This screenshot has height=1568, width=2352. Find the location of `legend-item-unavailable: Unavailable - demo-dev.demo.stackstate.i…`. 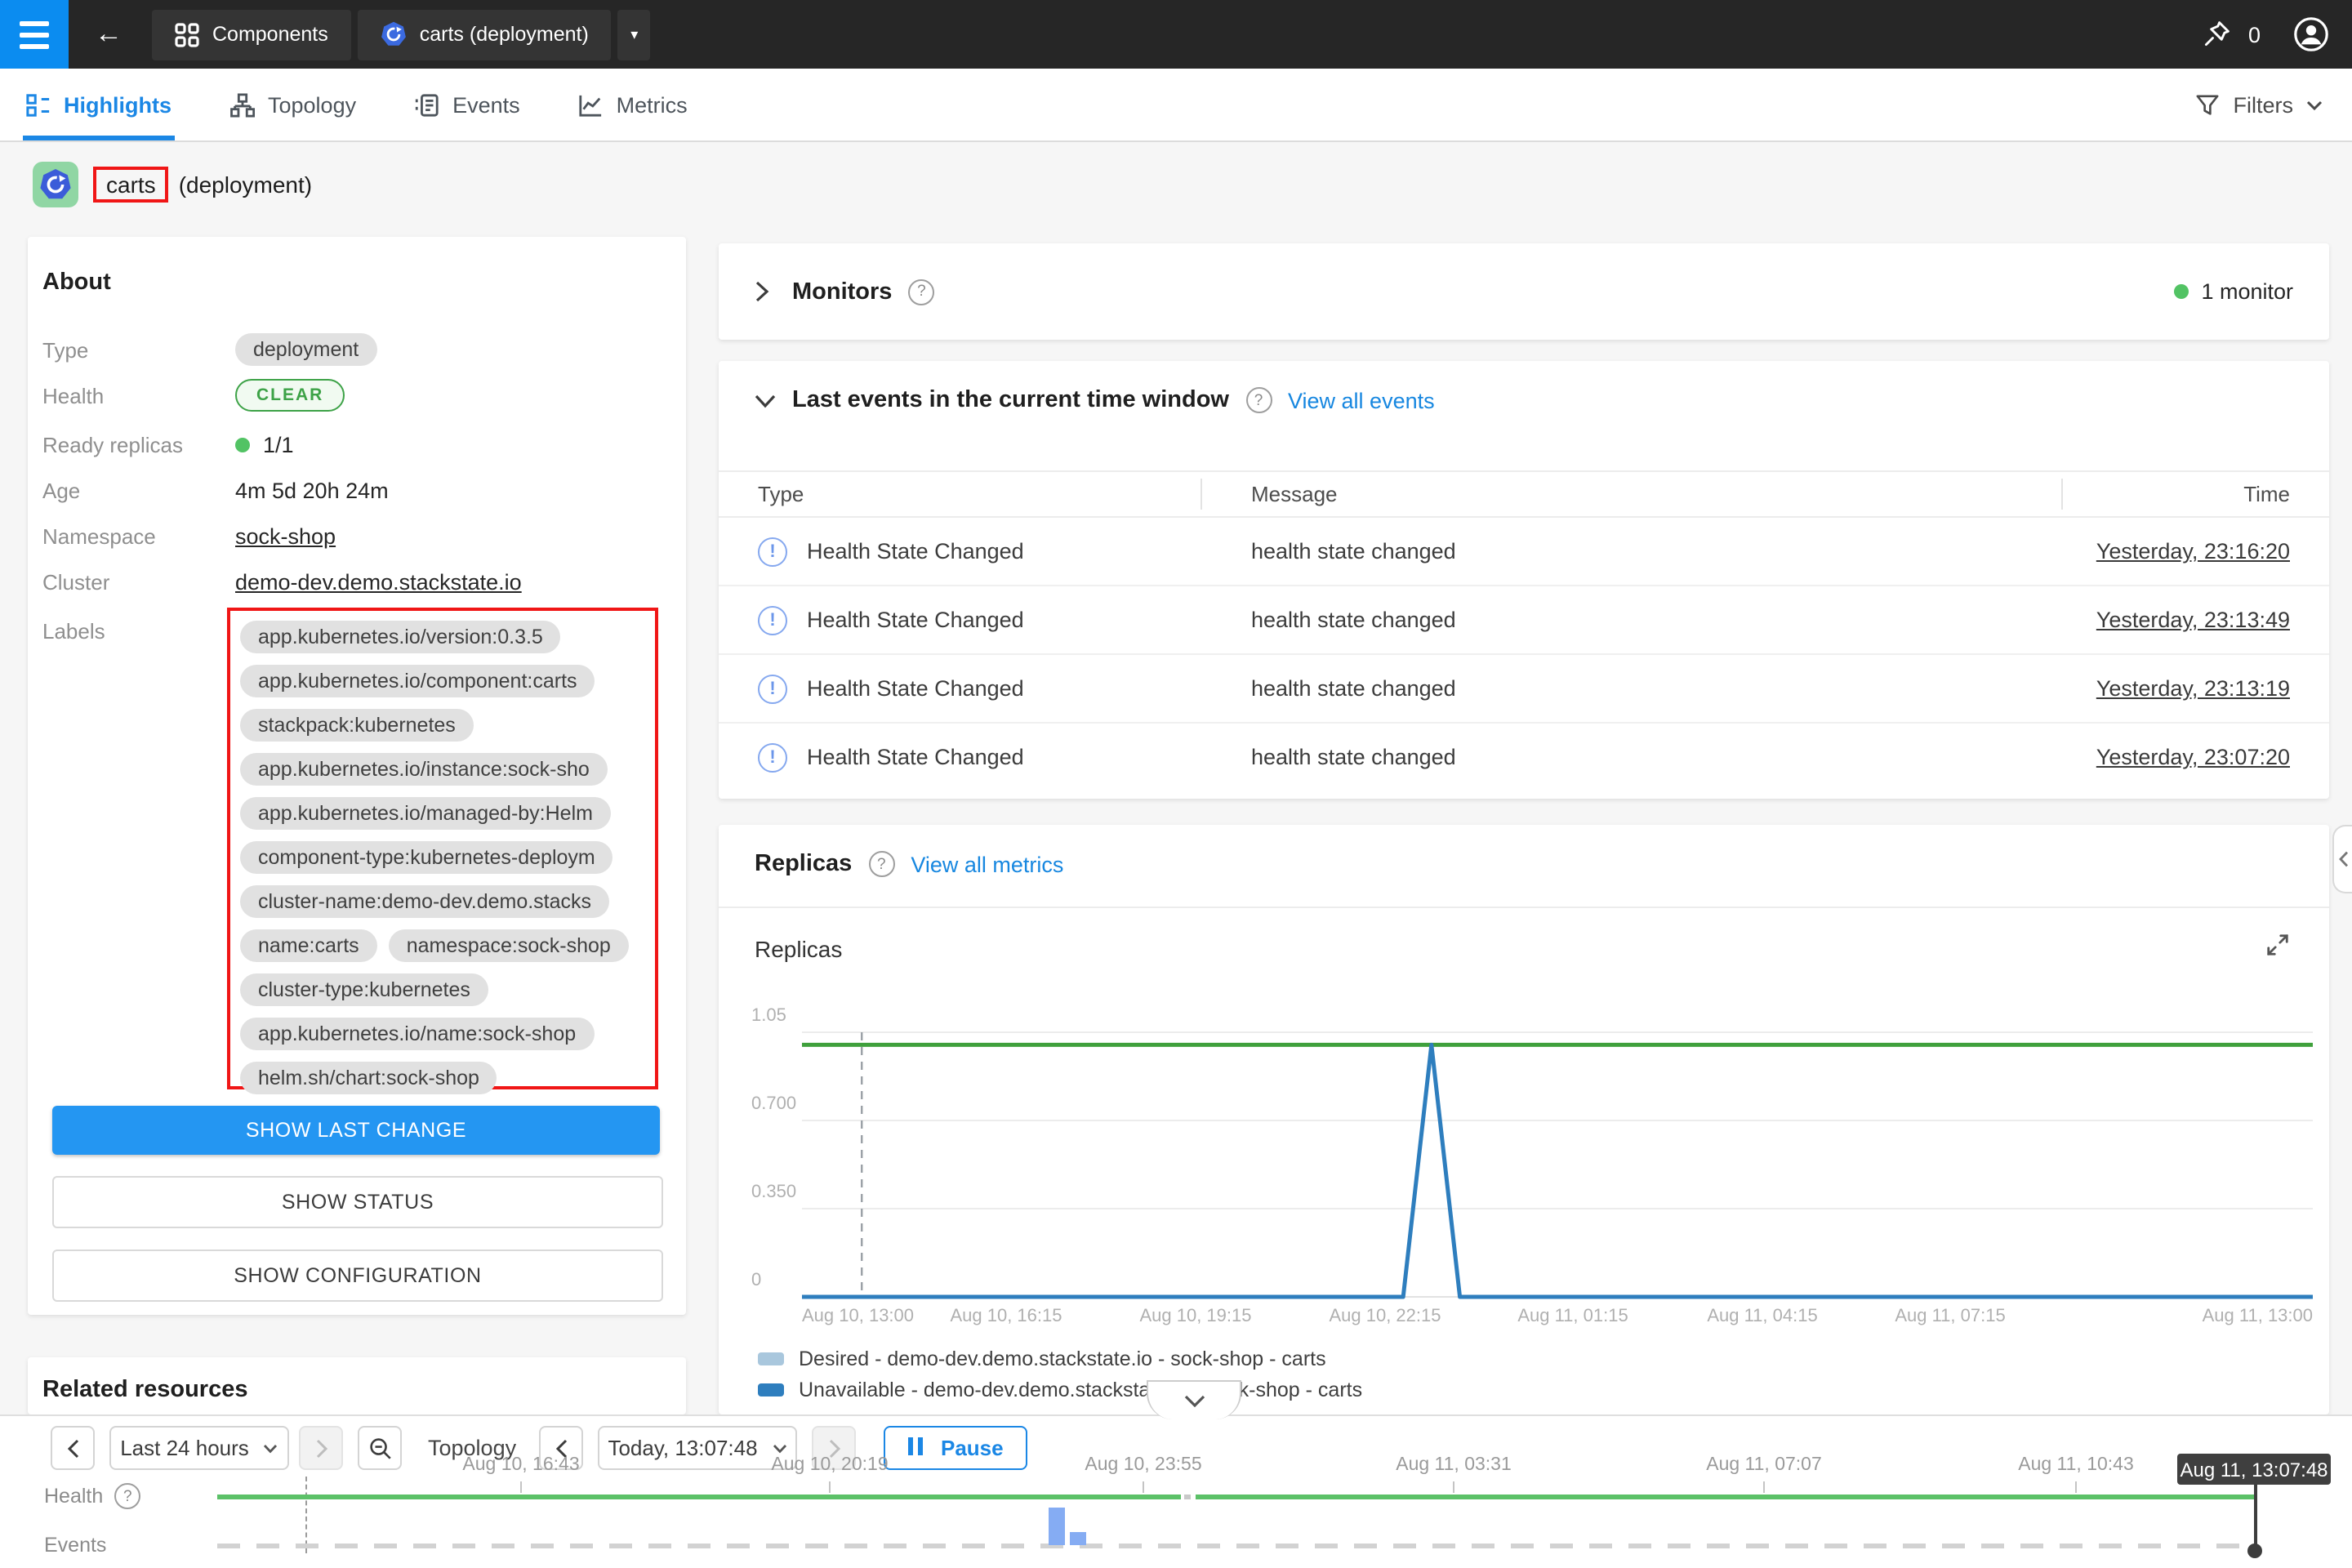

legend-item-unavailable: Unavailable - demo-dev.demo.stackstate.i… is located at coordinates (1060, 1390).